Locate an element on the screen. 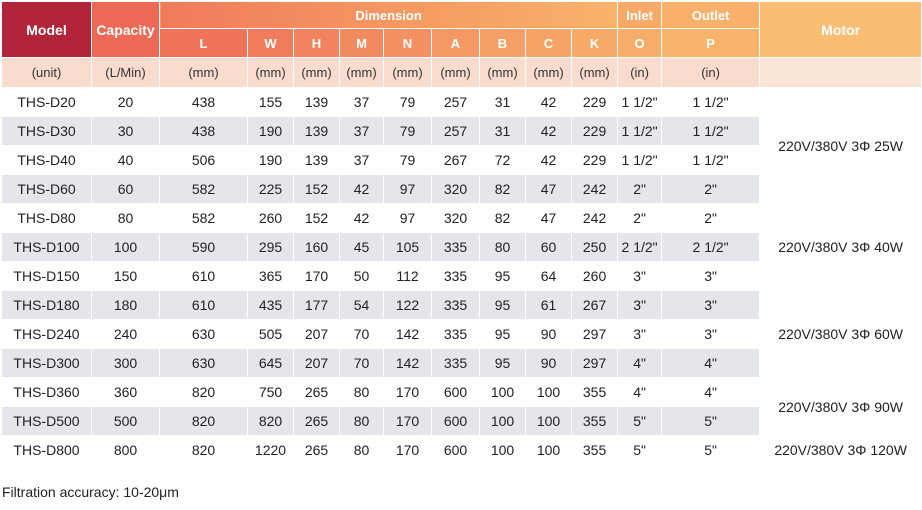  dimension-cell: 112 is located at coordinates (407, 276).